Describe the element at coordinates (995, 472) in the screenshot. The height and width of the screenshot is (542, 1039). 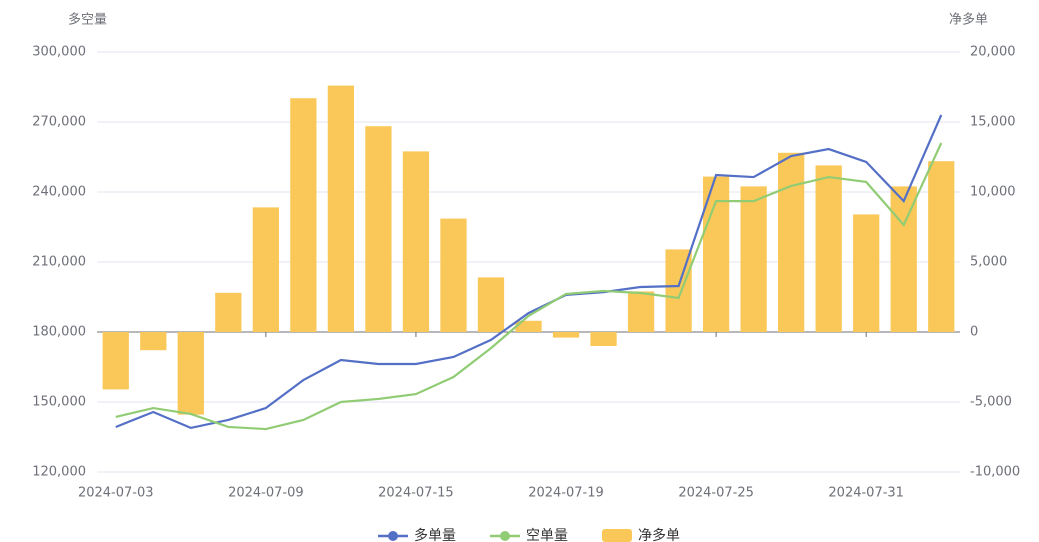
I see `y2-tick-label: -10,000` at that location.